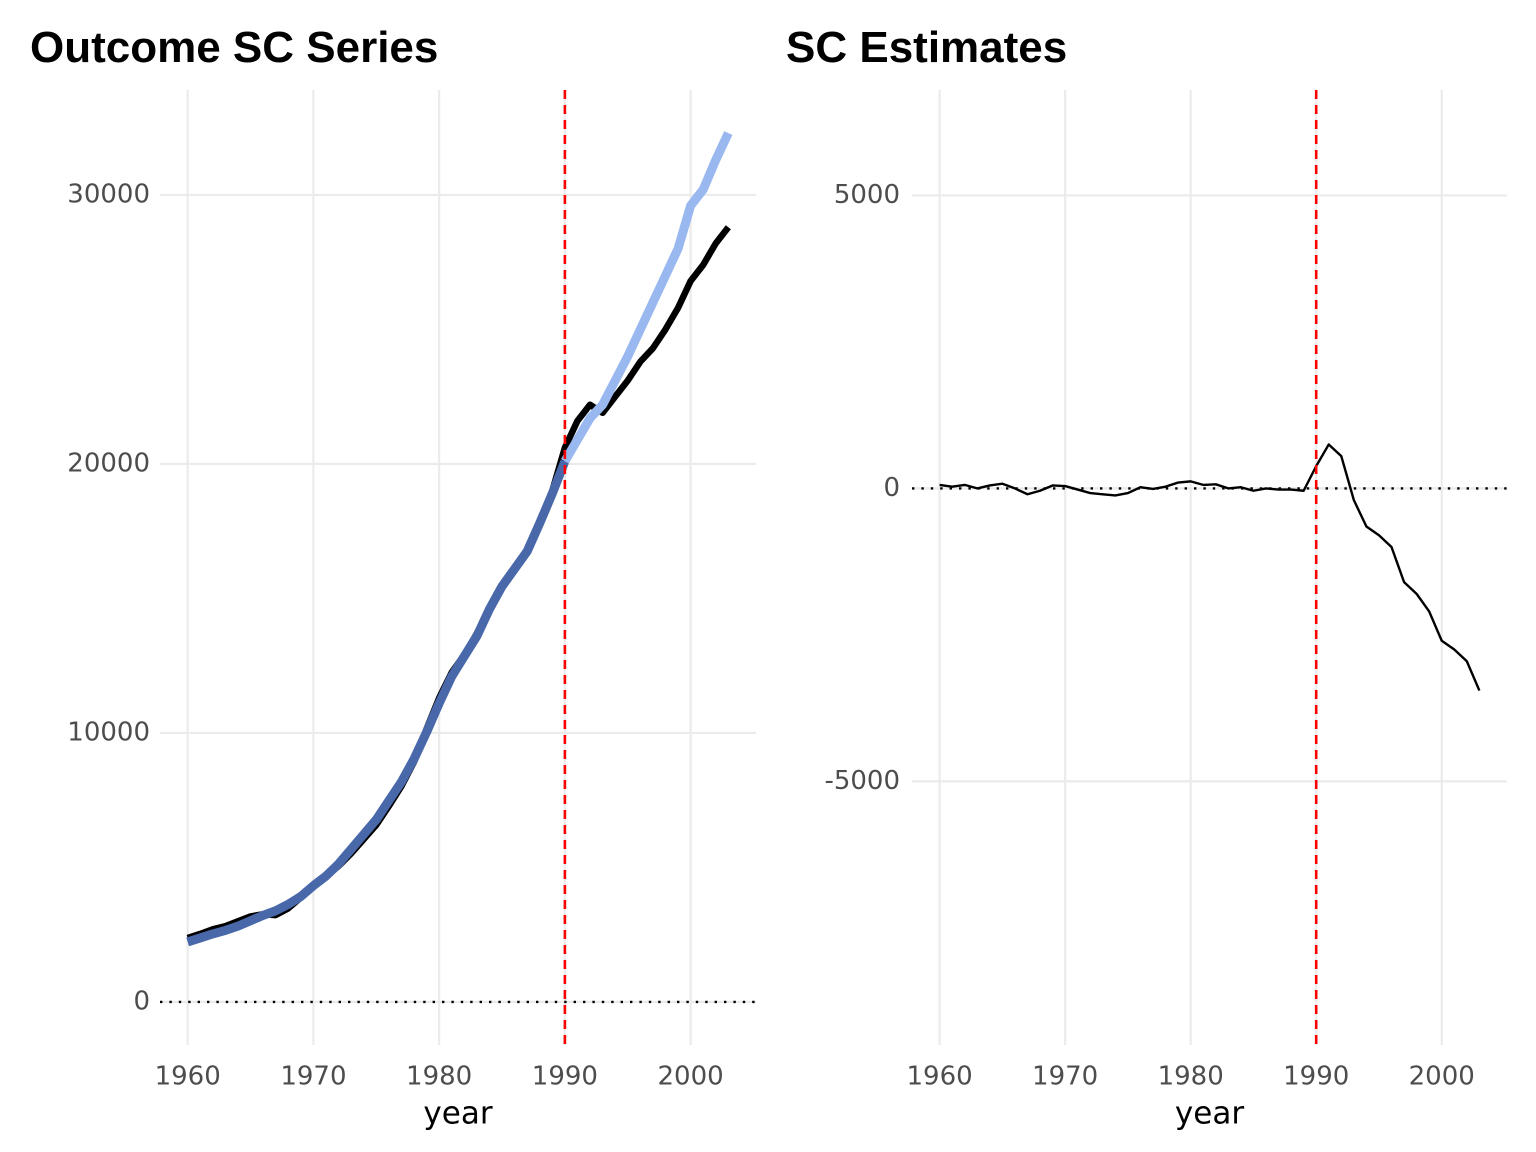 This screenshot has height=1152, width=1536. Describe the element at coordinates (926, 47) in the screenshot. I see `chart-title-estimates: SC Estimates` at that location.